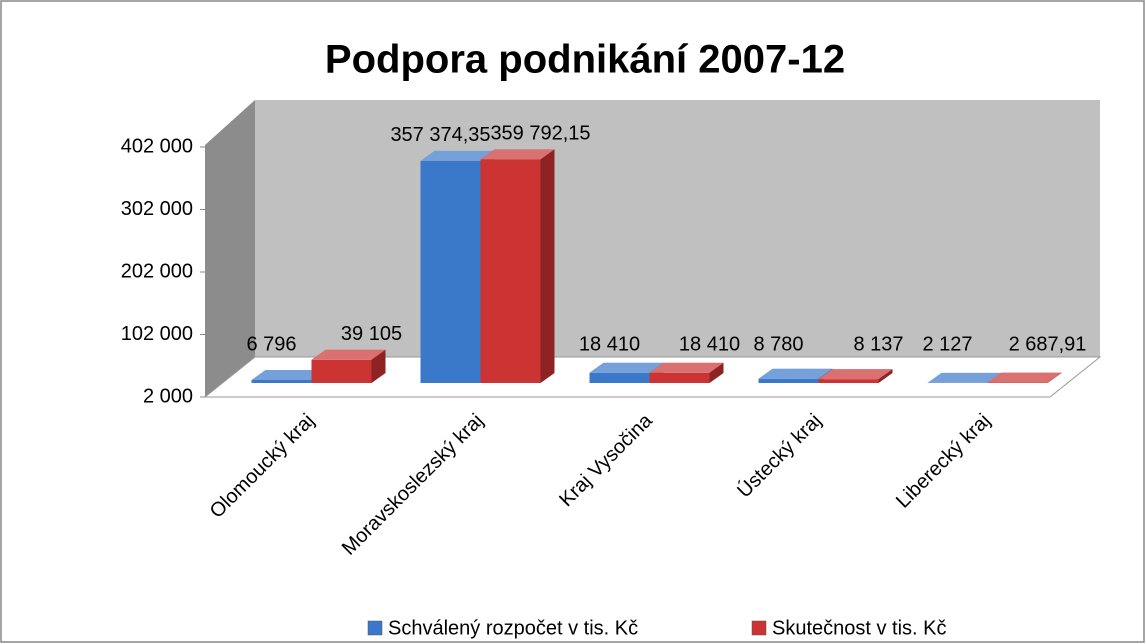 This screenshot has width=1146, height=644. Describe the element at coordinates (540, 134) in the screenshot. I see `data-label: 359 792,15` at that location.